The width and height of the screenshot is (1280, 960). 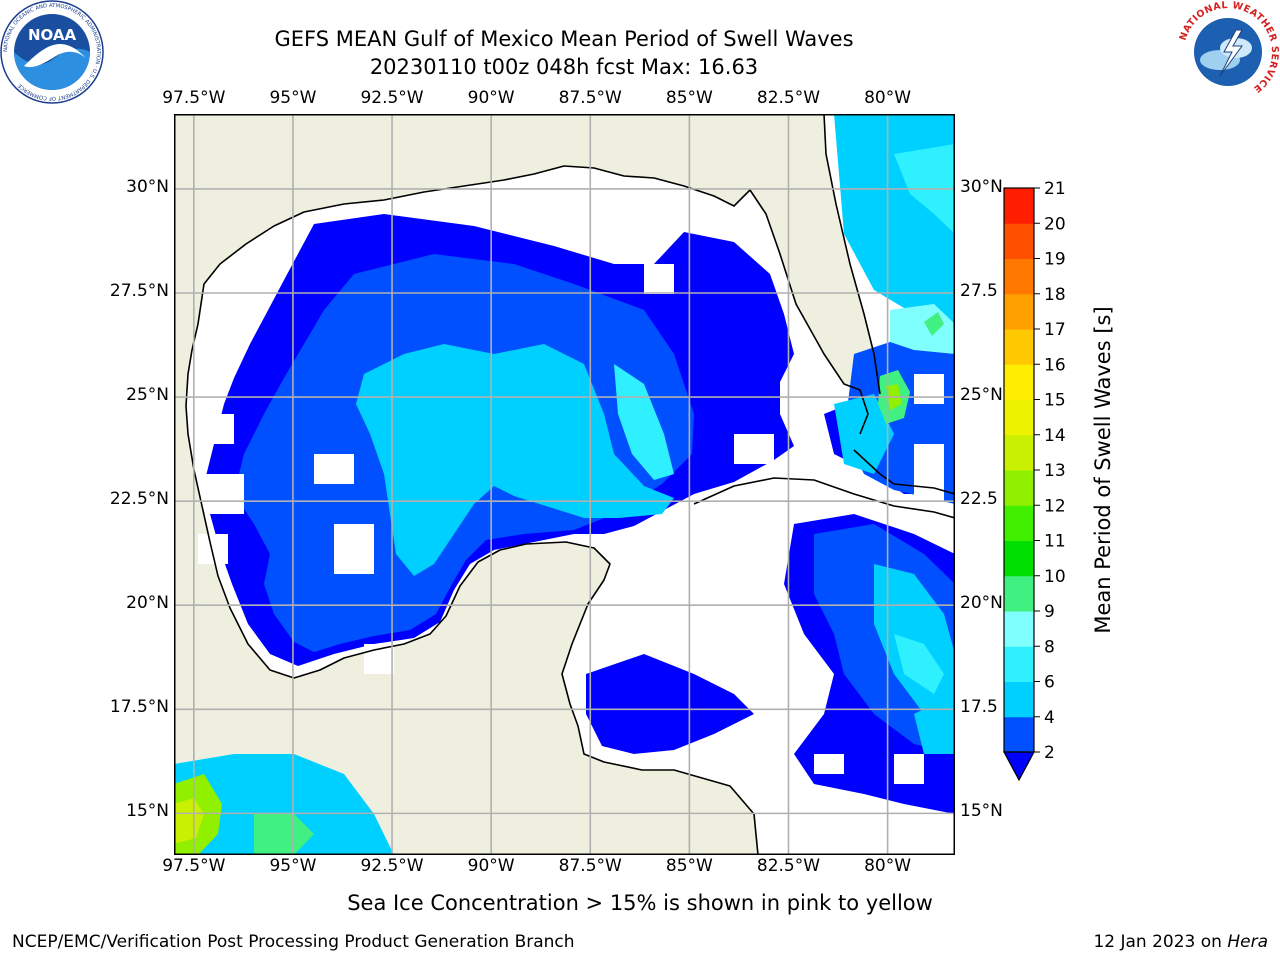 What do you see at coordinates (979, 291) in the screenshot?
I see `lat-label-right: 27.5` at bounding box center [979, 291].